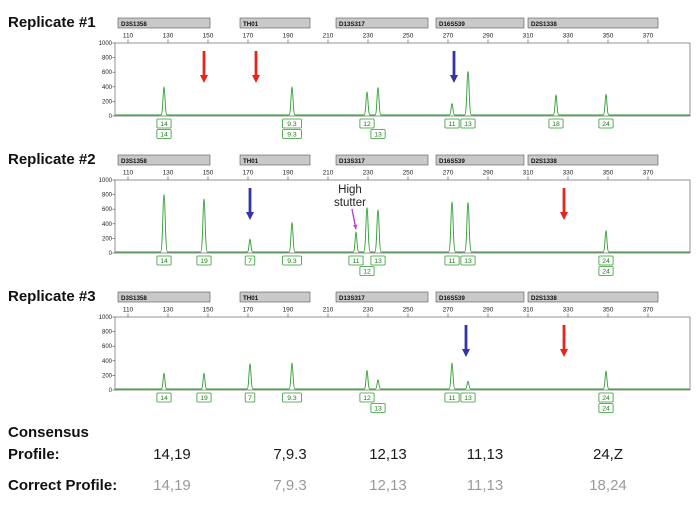 The image size is (700, 511). What do you see at coordinates (107, 376) in the screenshot?
I see `y-tick-label: 200` at bounding box center [107, 376].